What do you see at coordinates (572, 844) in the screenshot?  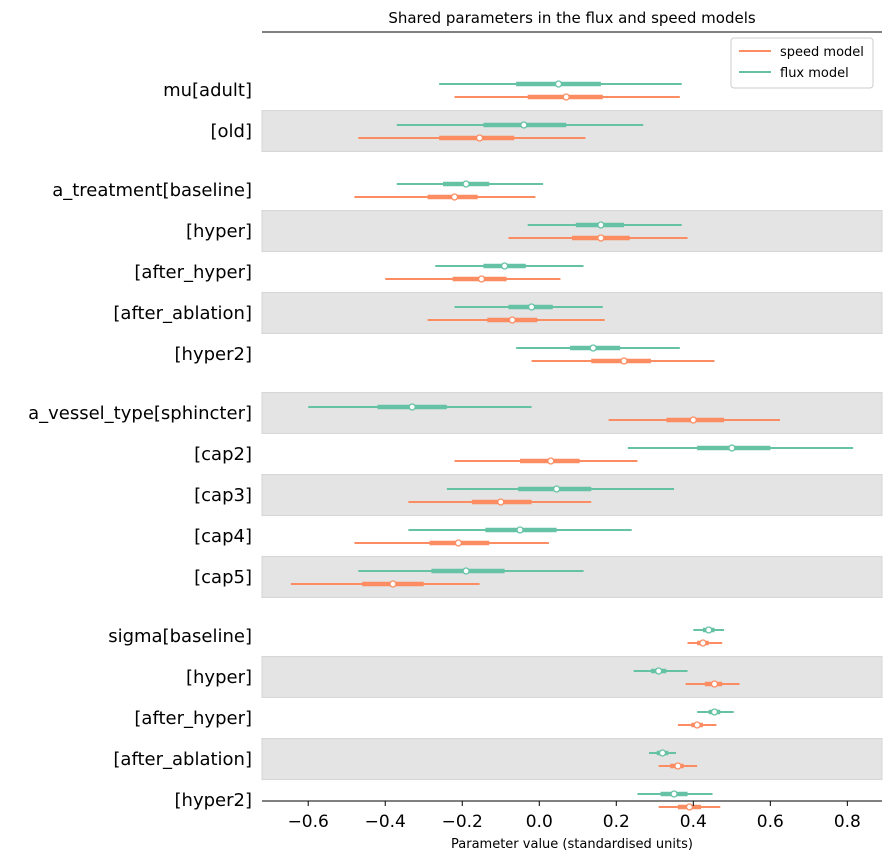 I see `x-axis-label: Parameter value (standardised units)` at bounding box center [572, 844].